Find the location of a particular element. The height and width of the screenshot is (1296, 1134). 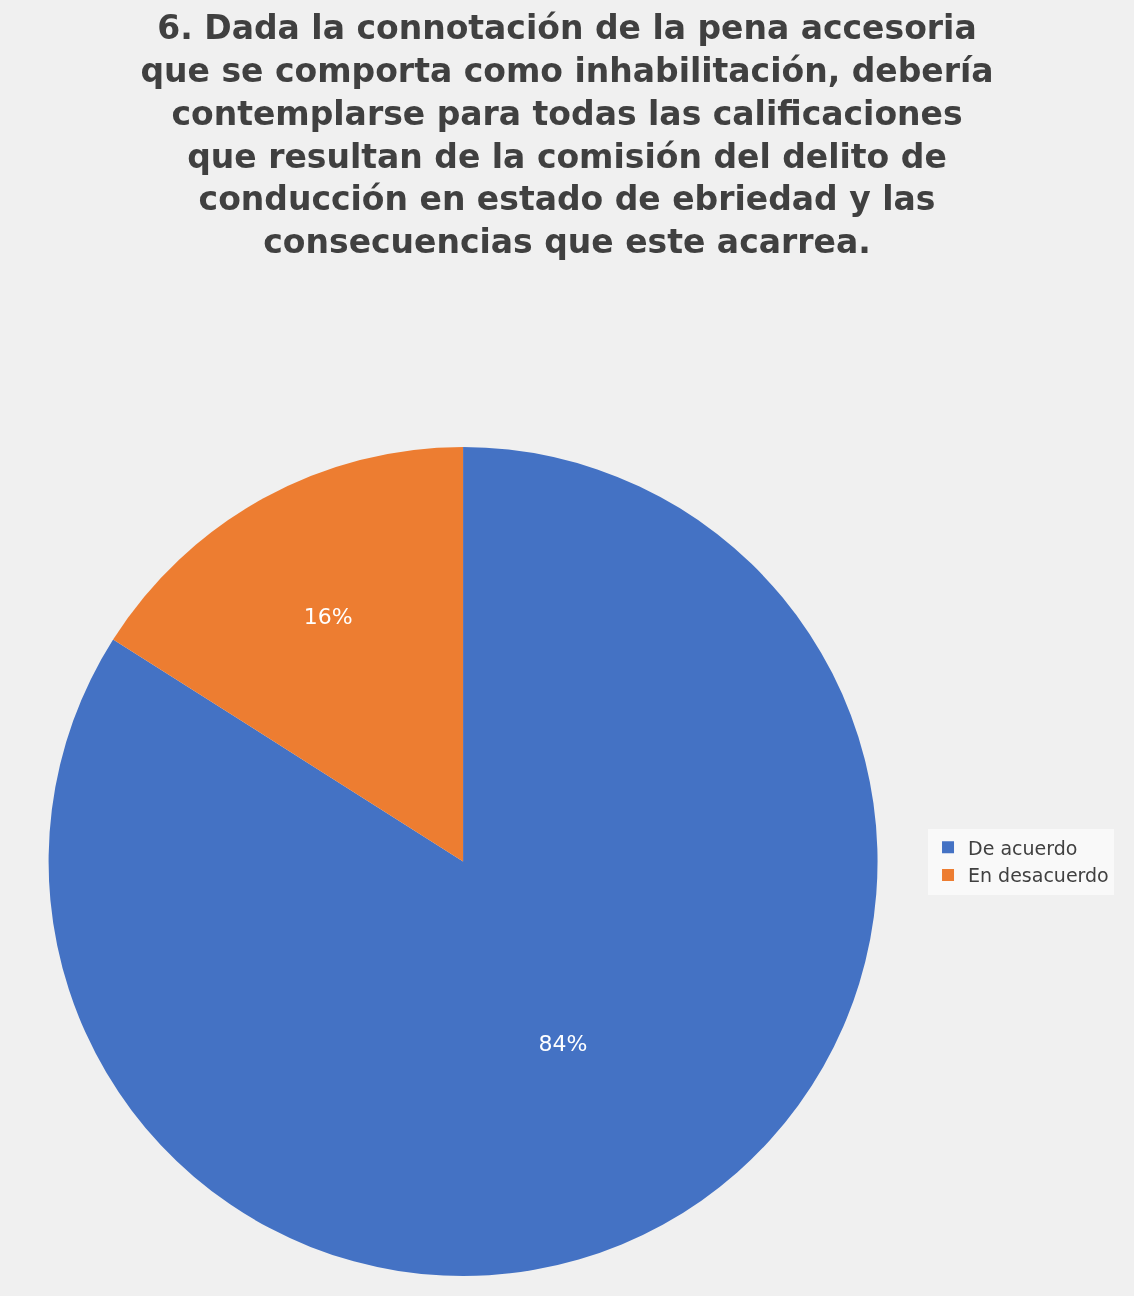

legend-label: En desacuerdo is located at coordinates (1038, 875).